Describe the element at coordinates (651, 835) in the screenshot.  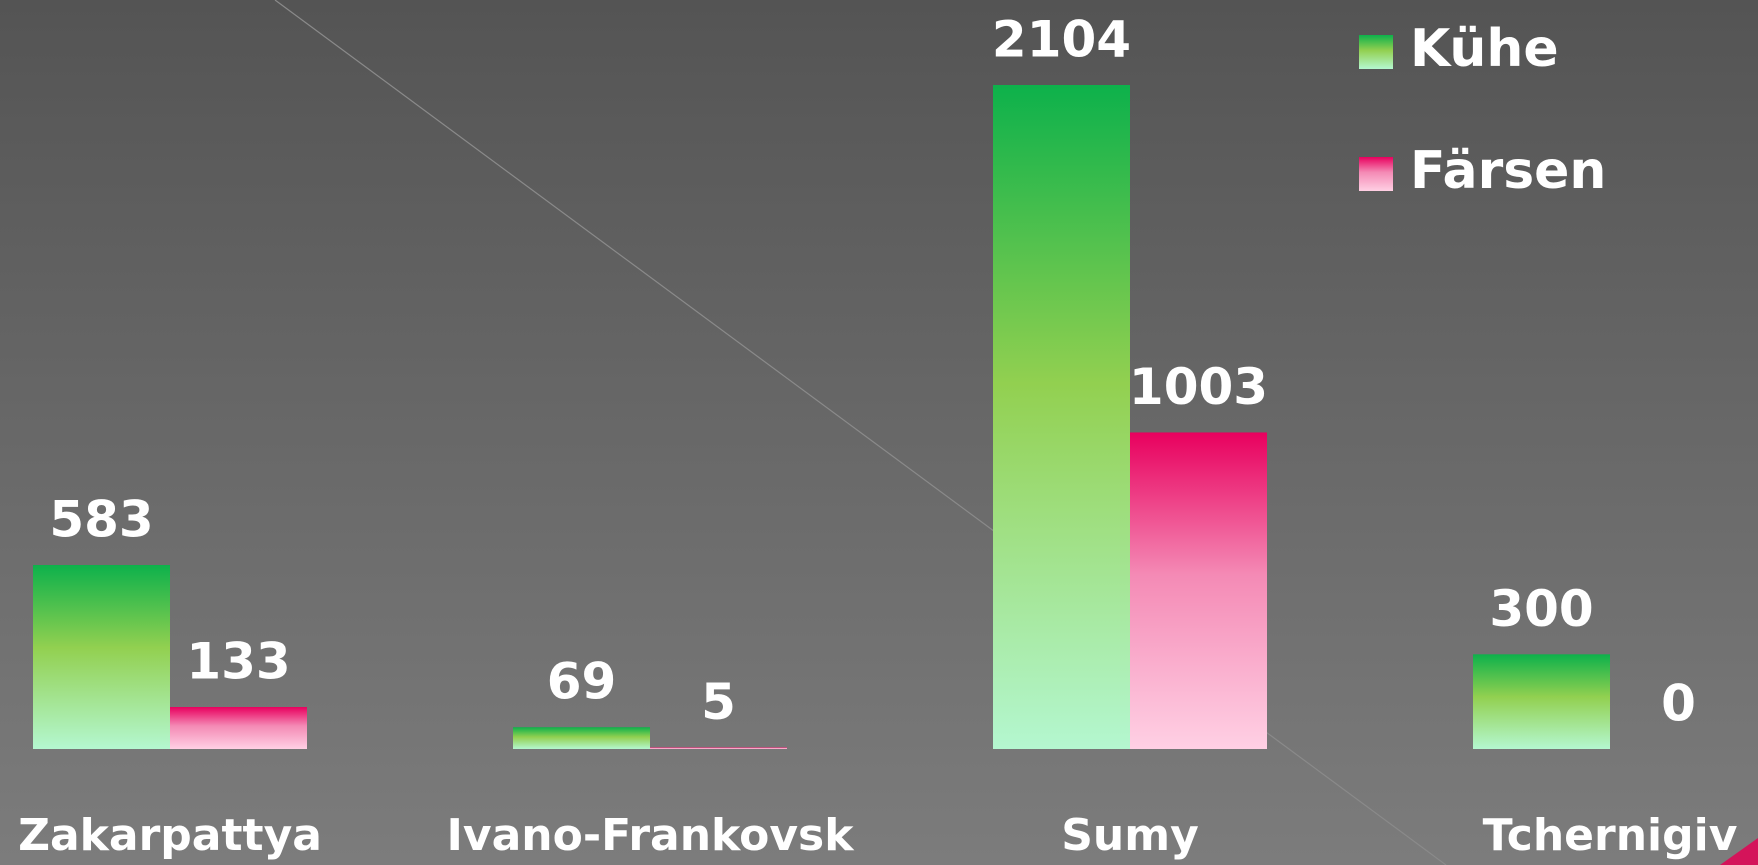
I see `x-tick-label: Ivano-Frankovsk` at that location.